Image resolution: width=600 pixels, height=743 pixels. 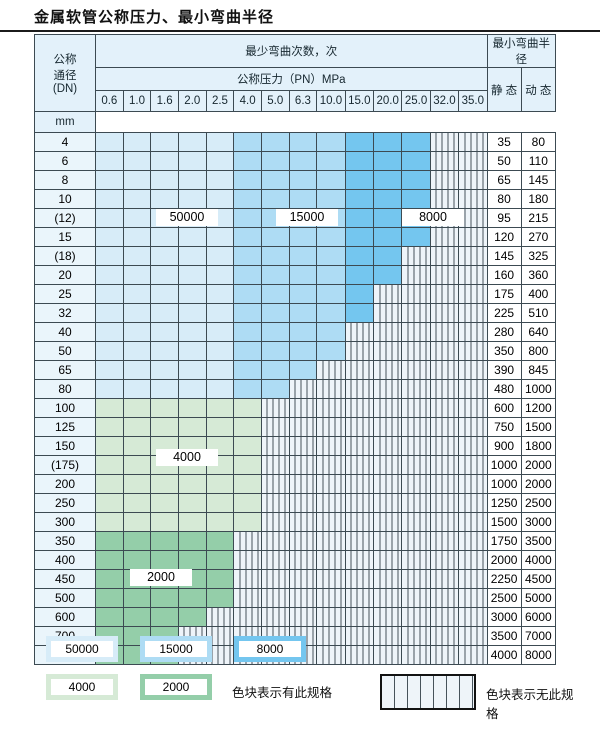 I want to click on pn-column-header-5: 2.5, so click(x=220, y=101).